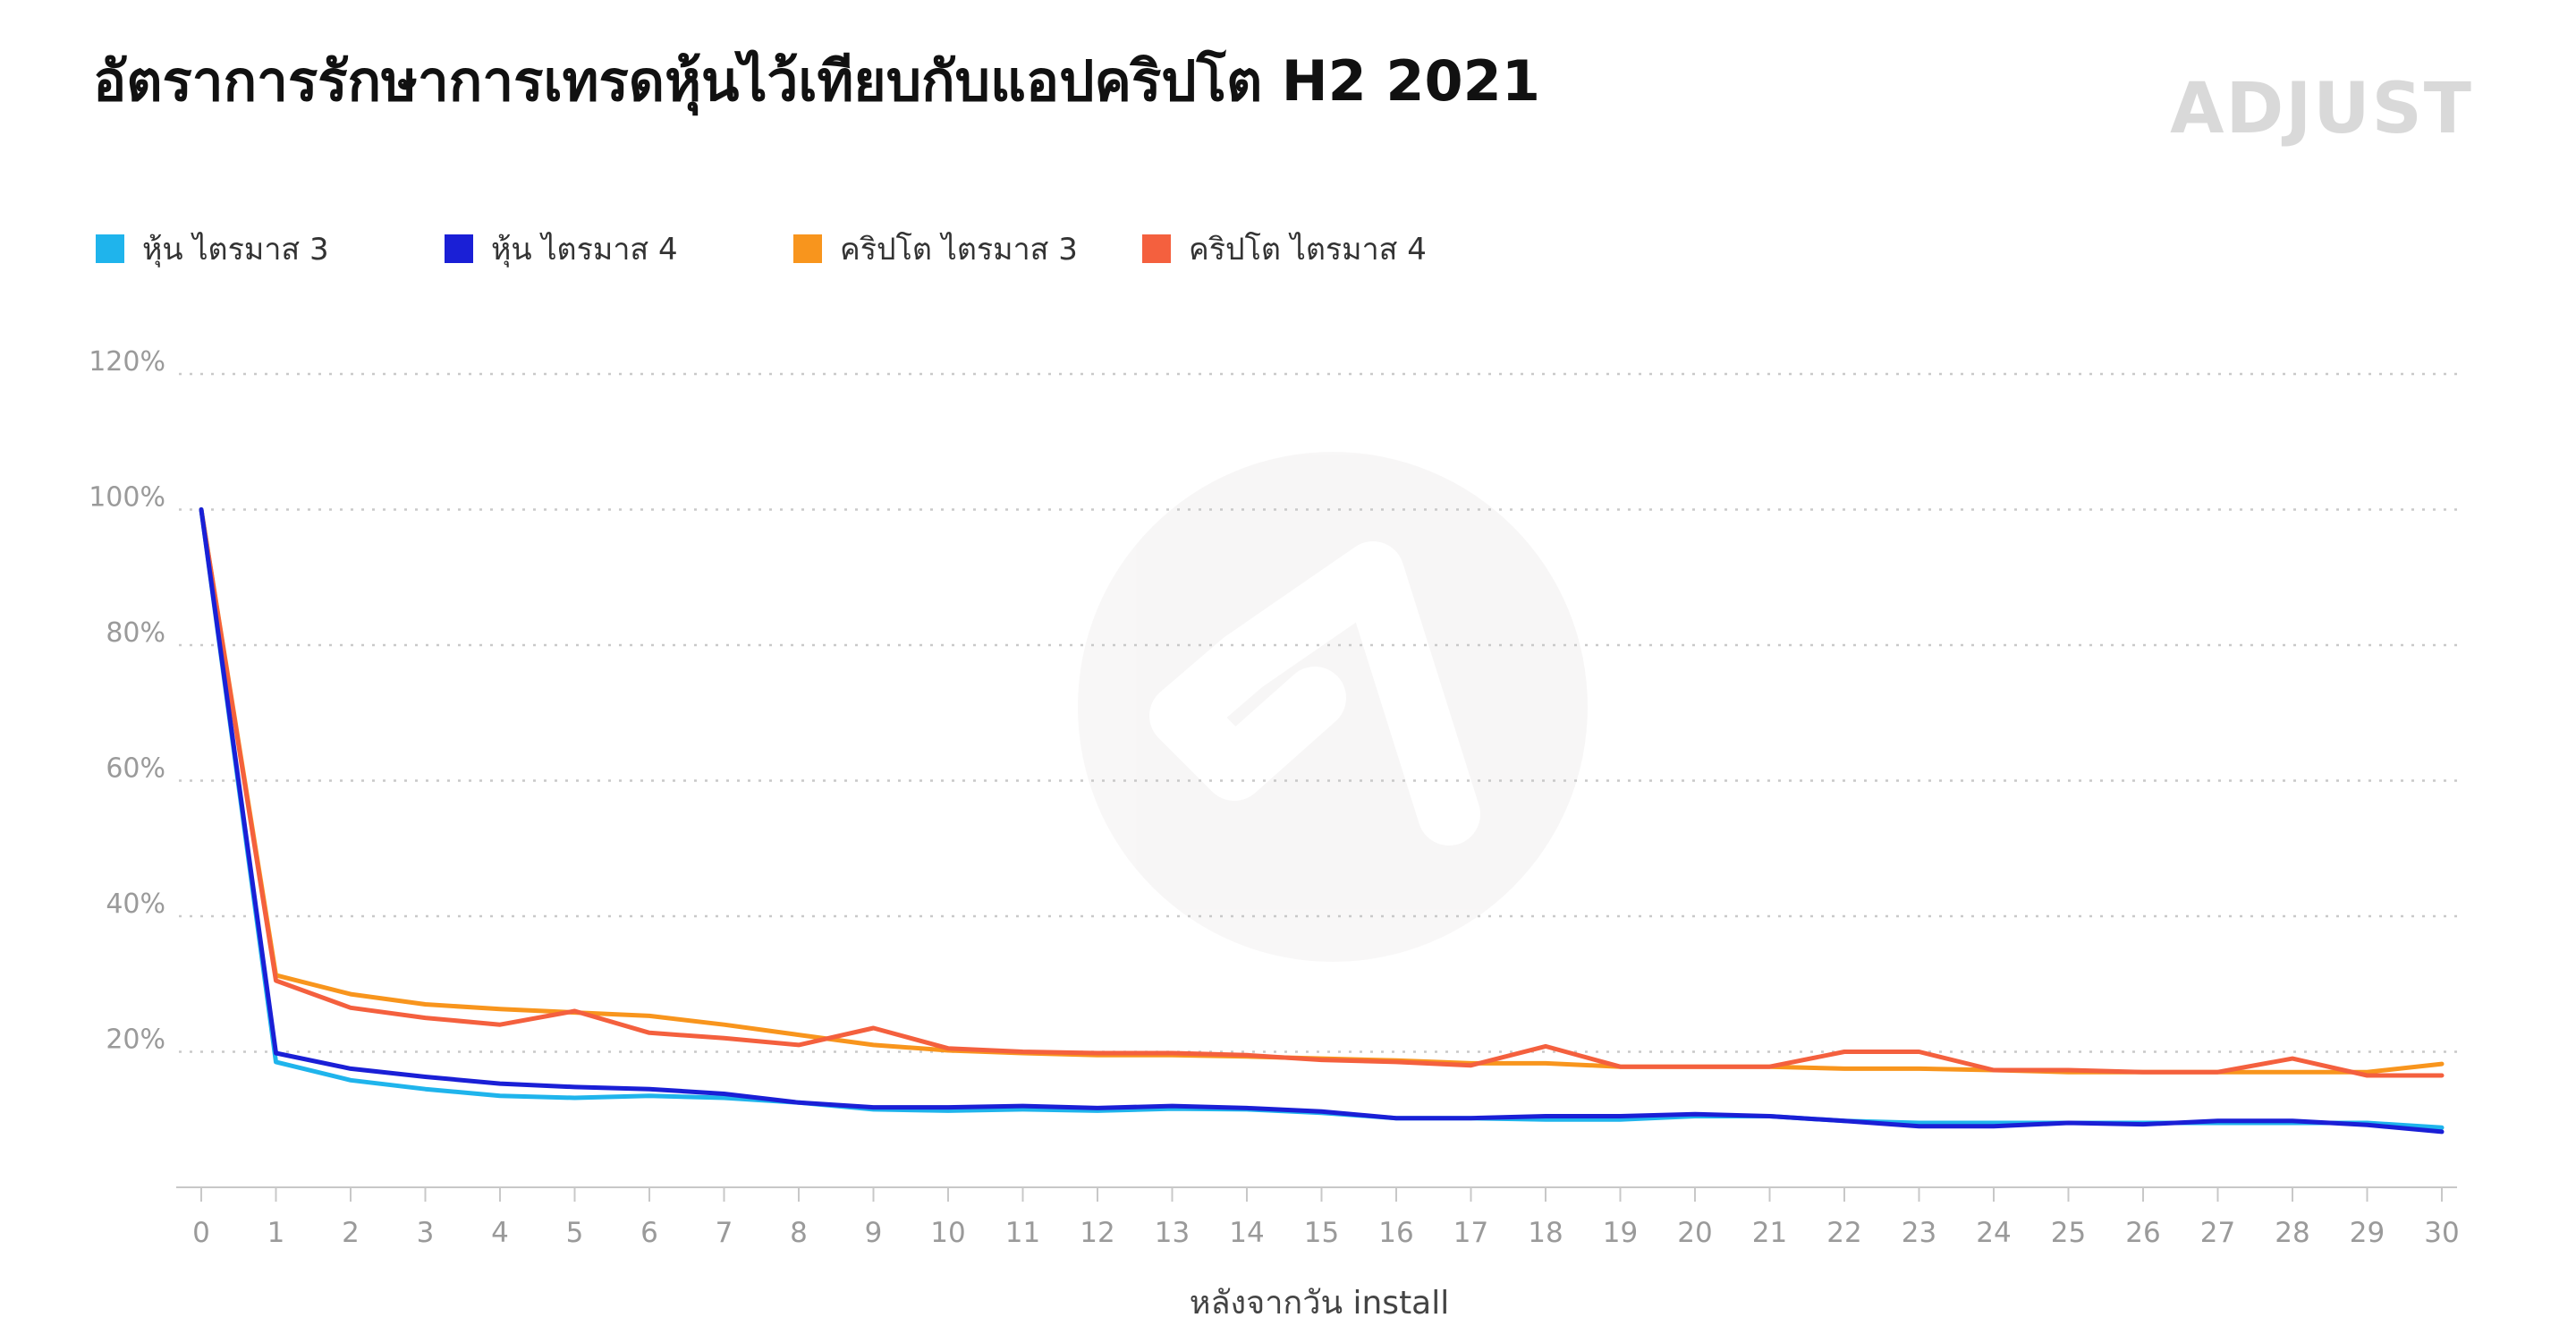 This screenshot has width=2576, height=1343. What do you see at coordinates (2142, 1233) in the screenshot?
I see `x-tick-label: 26` at bounding box center [2142, 1233].